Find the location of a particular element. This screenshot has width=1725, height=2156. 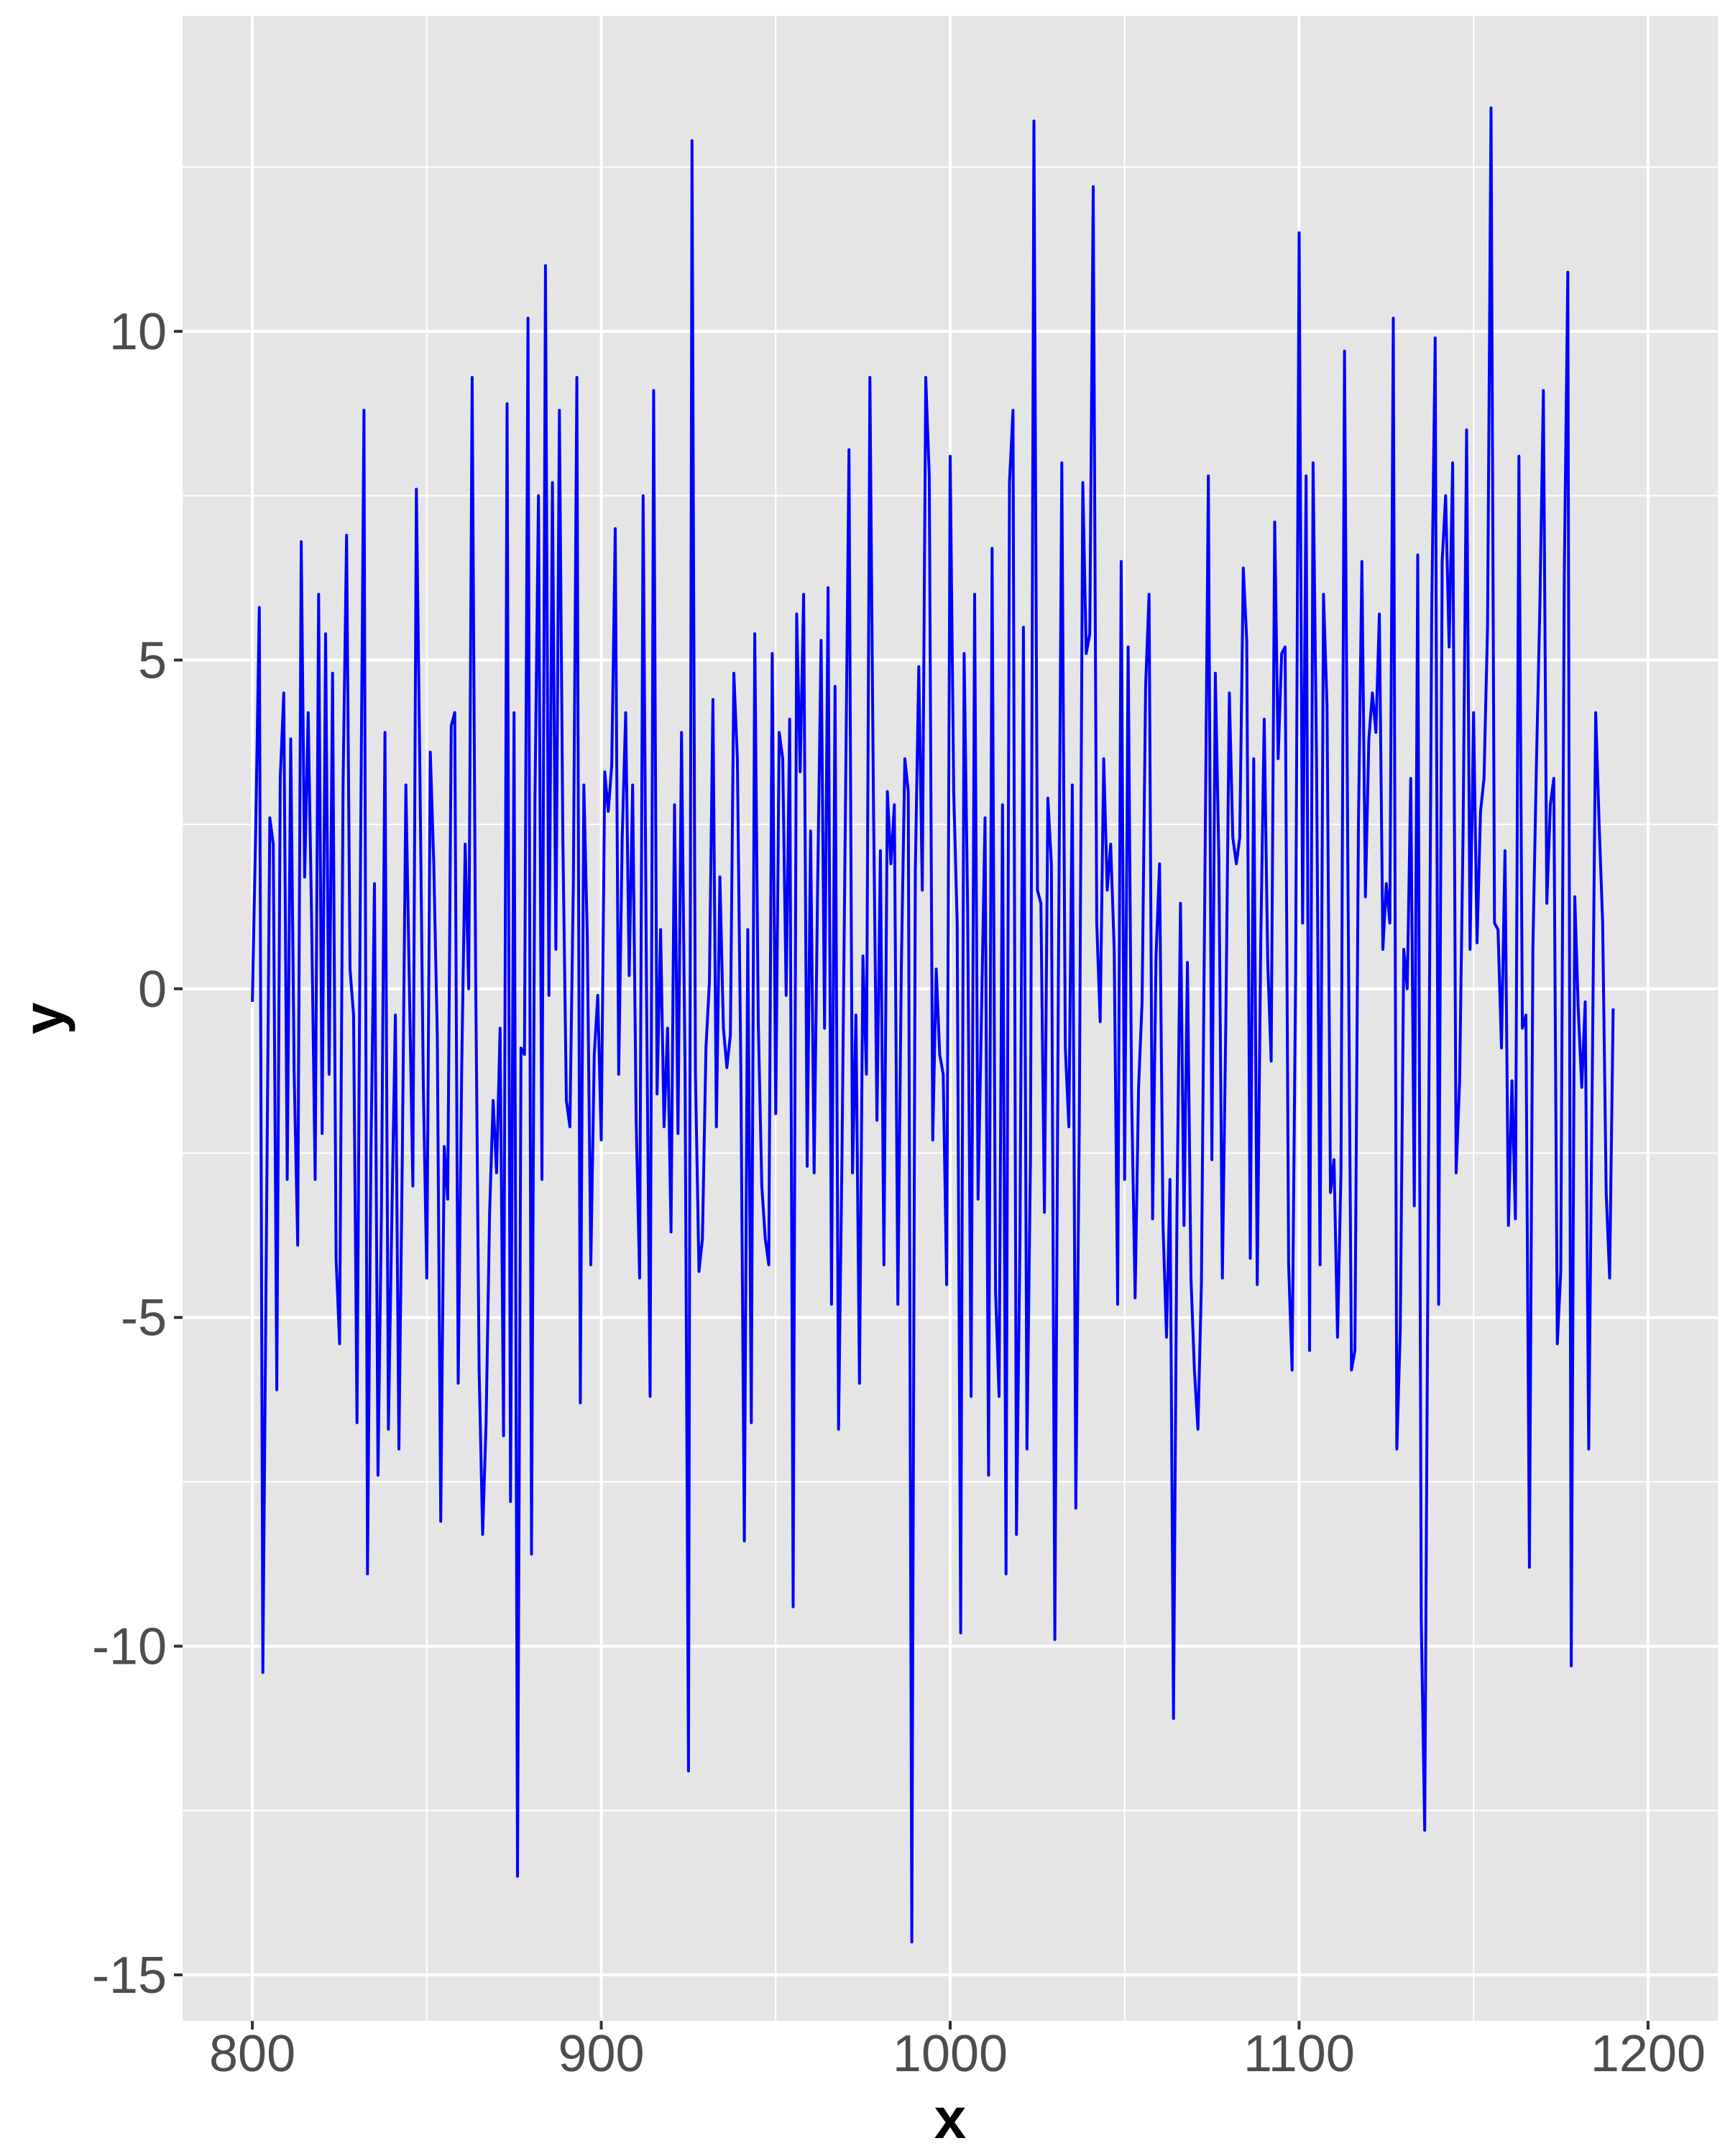

x-tick-label: 1100 is located at coordinates (1299, 2054).